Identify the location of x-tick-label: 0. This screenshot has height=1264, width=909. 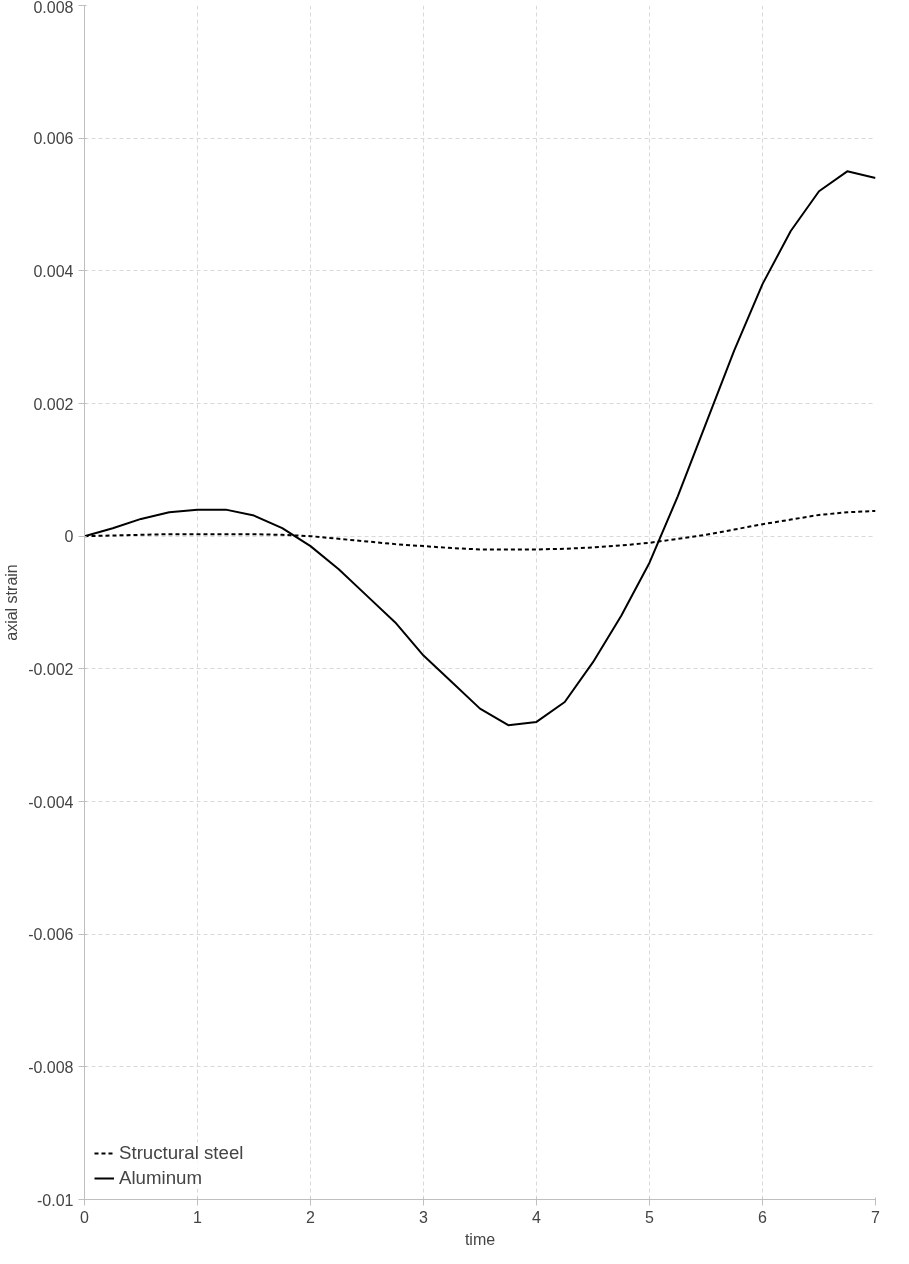
(85, 1217).